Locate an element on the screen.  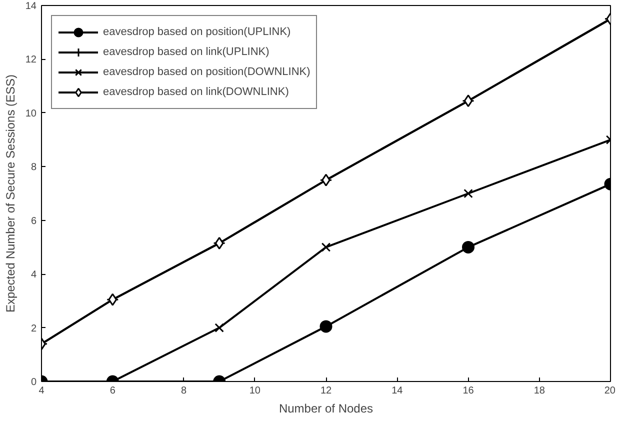
y-tick-label: 8 is located at coordinates (33, 168).